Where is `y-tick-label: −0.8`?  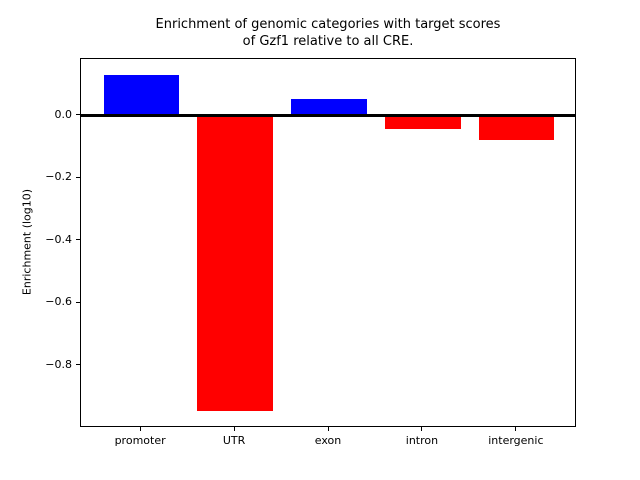
y-tick-label: −0.8 is located at coordinates (58, 364).